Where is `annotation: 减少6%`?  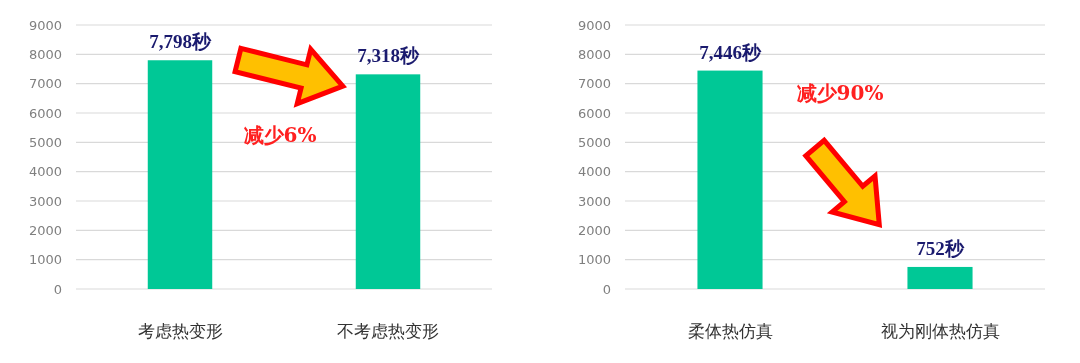
annotation: 减少6% is located at coordinates (280, 135).